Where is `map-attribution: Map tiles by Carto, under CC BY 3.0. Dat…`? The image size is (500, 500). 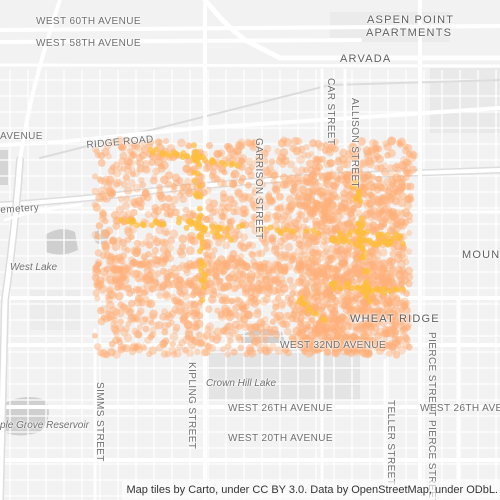
map-attribution: Map tiles by Carto, under CC BY 3.0. Dat… is located at coordinates (311, 490).